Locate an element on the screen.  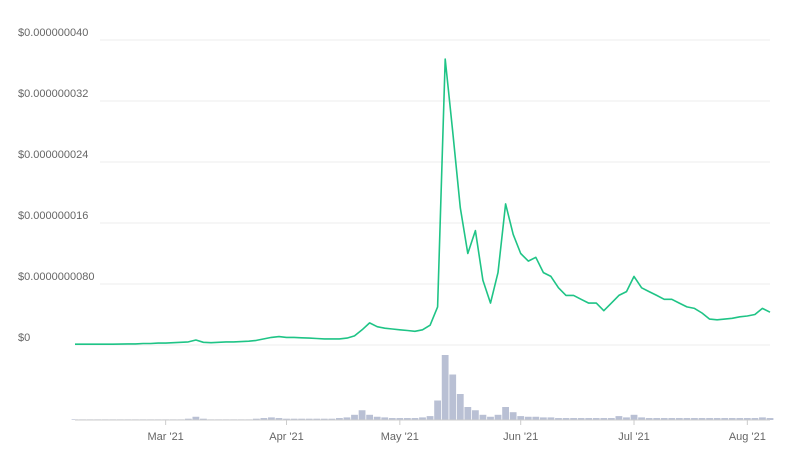
y-tick-label: $0.0000000080 is located at coordinates (56, 277).